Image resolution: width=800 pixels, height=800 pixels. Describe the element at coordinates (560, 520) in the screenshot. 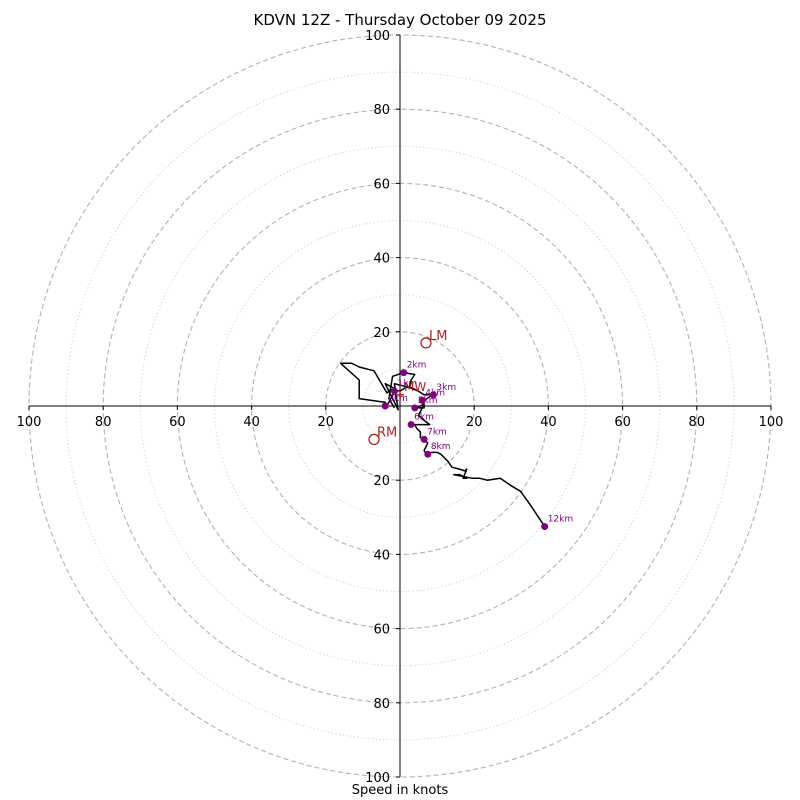

I see `height-label-12km: 12km` at that location.